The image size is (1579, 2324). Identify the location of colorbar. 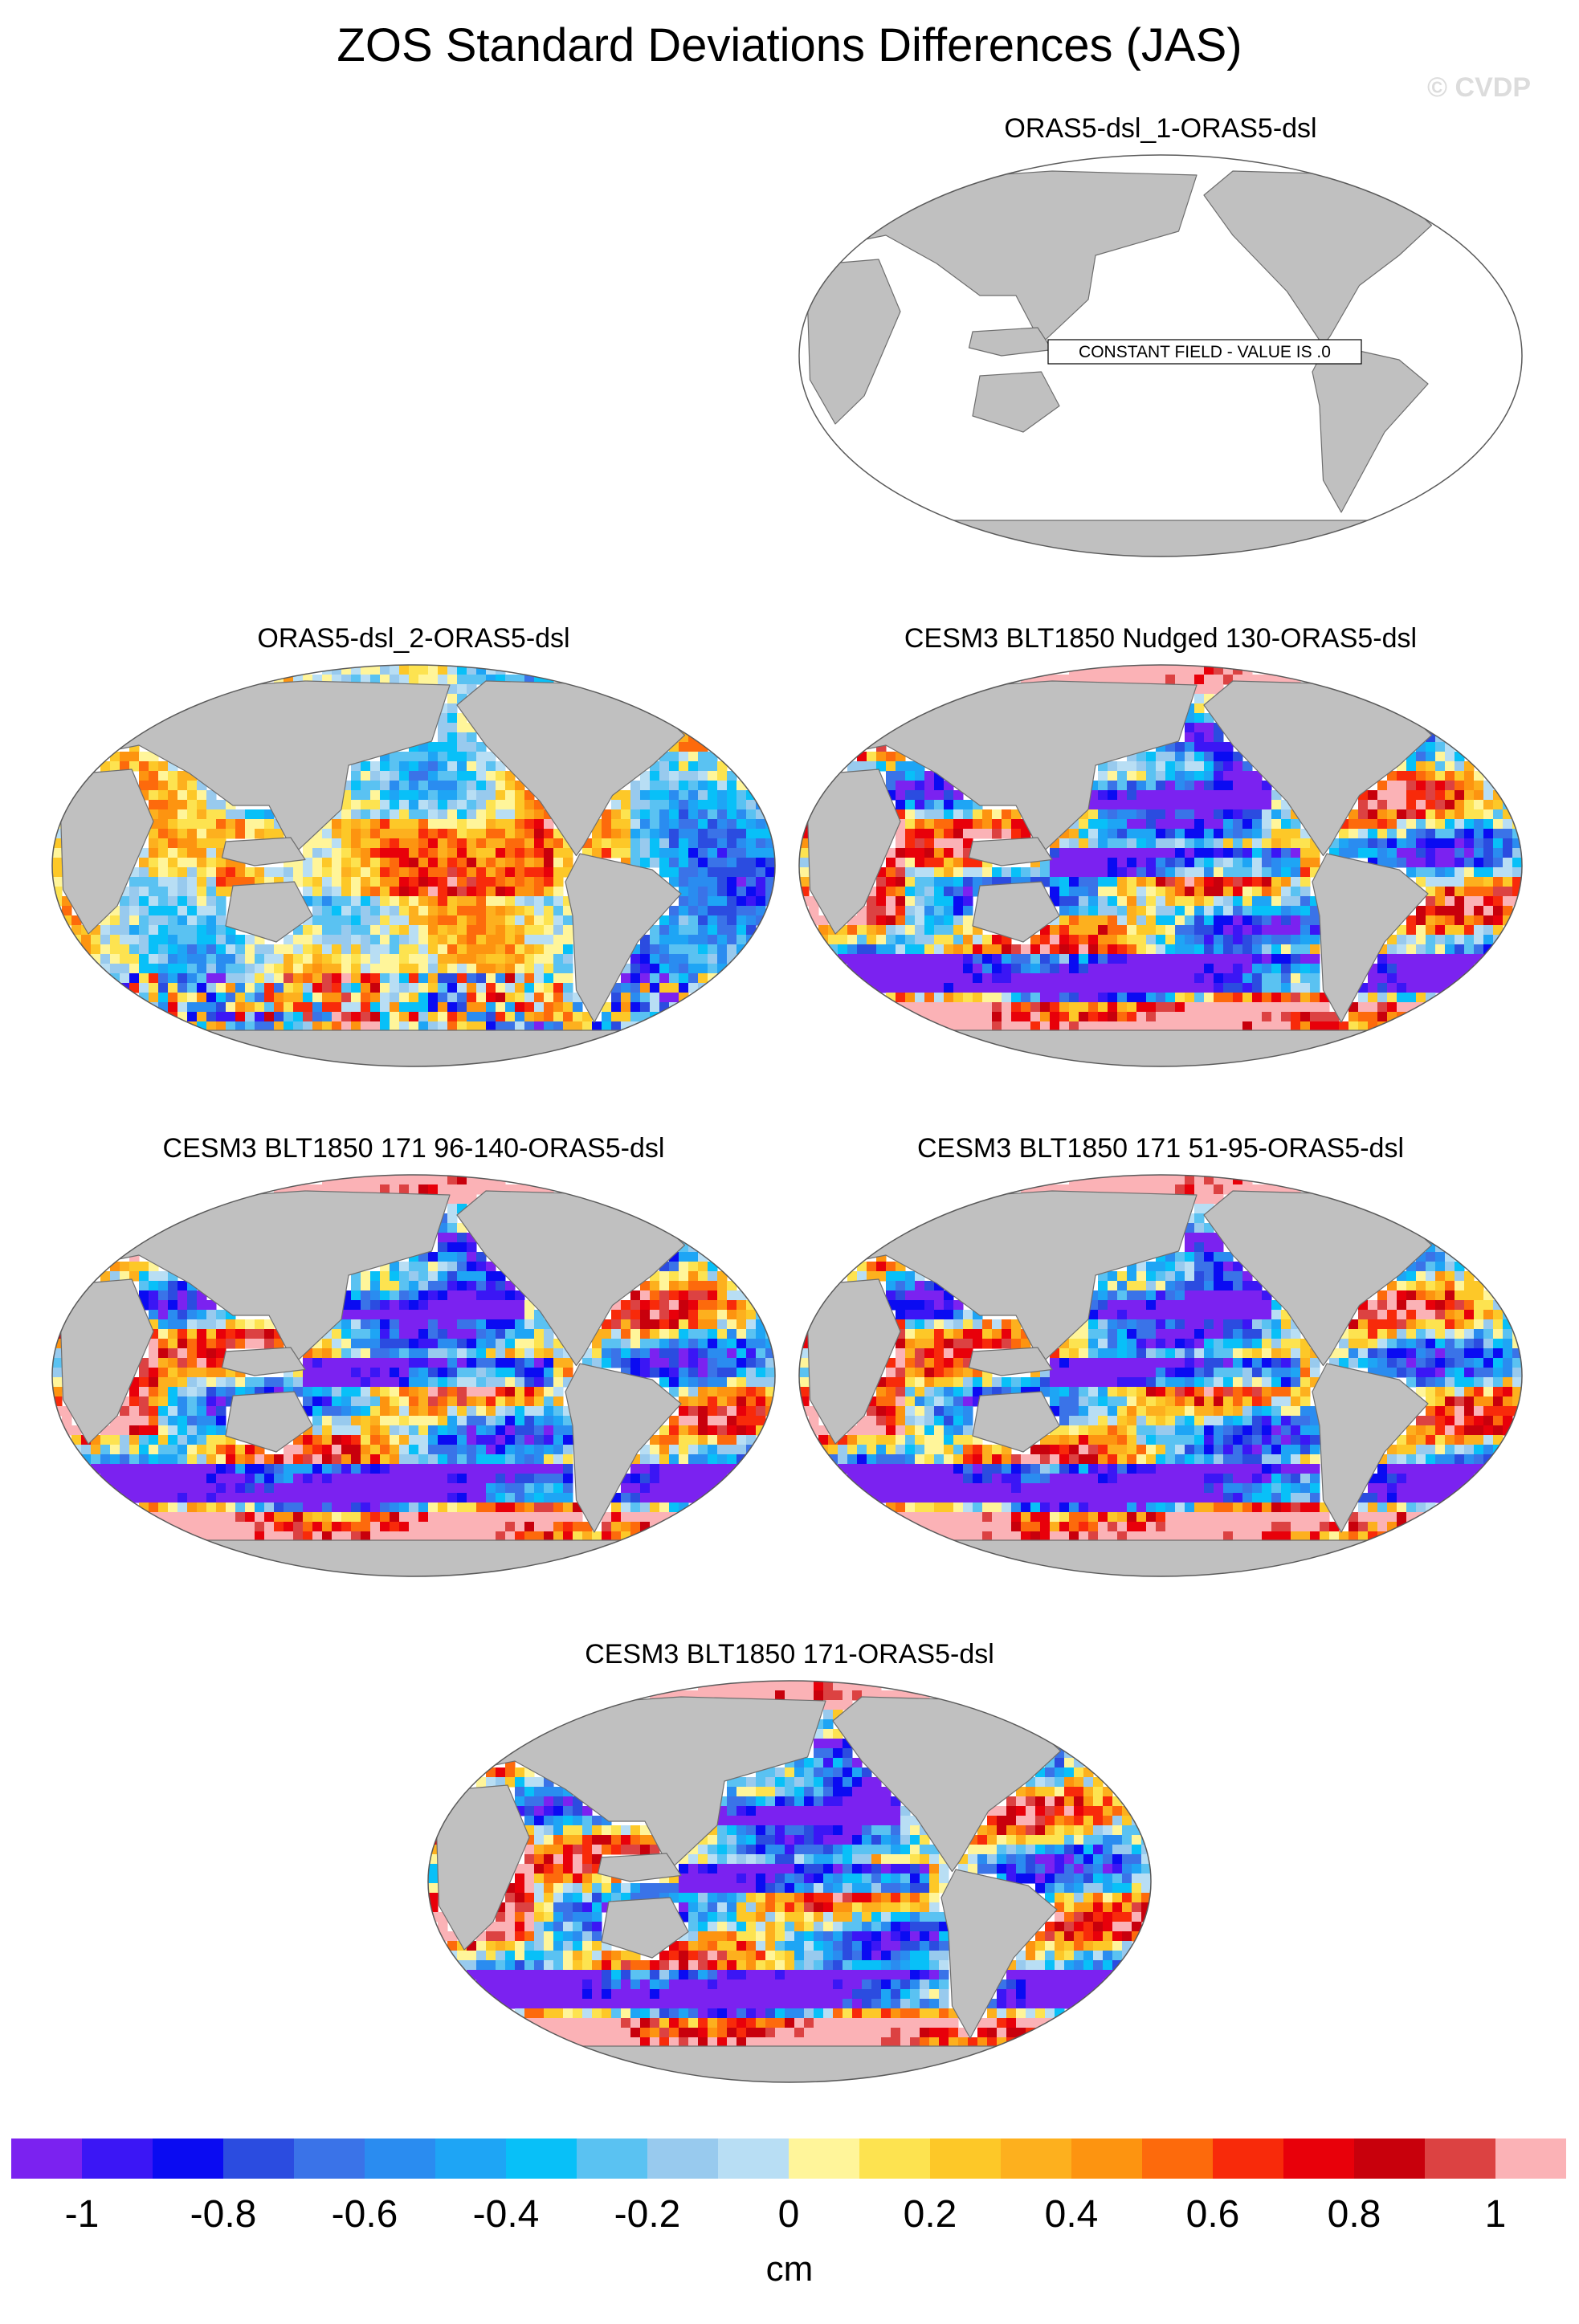
(789, 2159).